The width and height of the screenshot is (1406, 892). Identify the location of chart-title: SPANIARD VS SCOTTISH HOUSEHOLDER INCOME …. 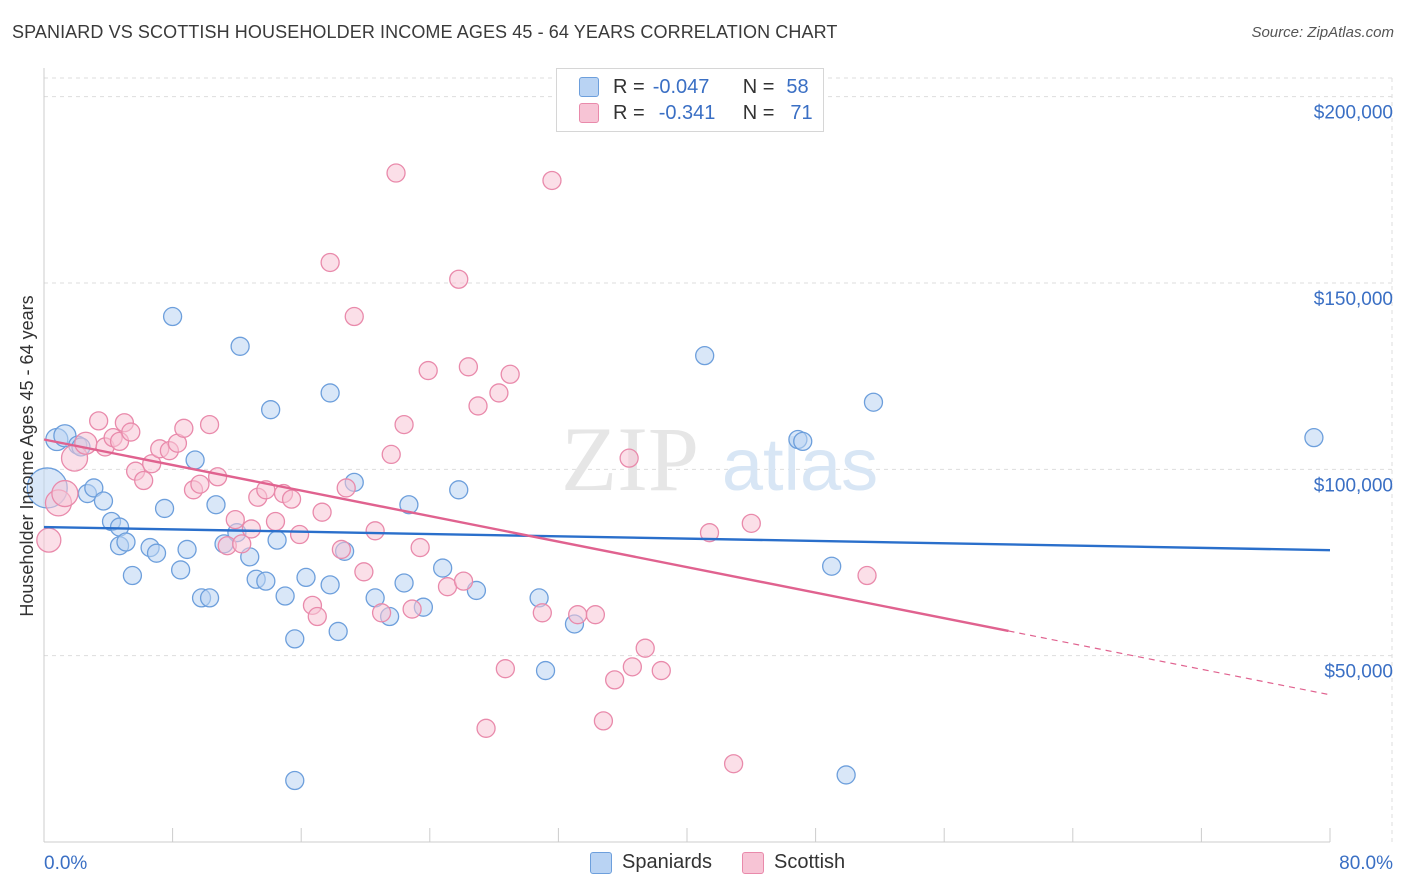
(425, 32).